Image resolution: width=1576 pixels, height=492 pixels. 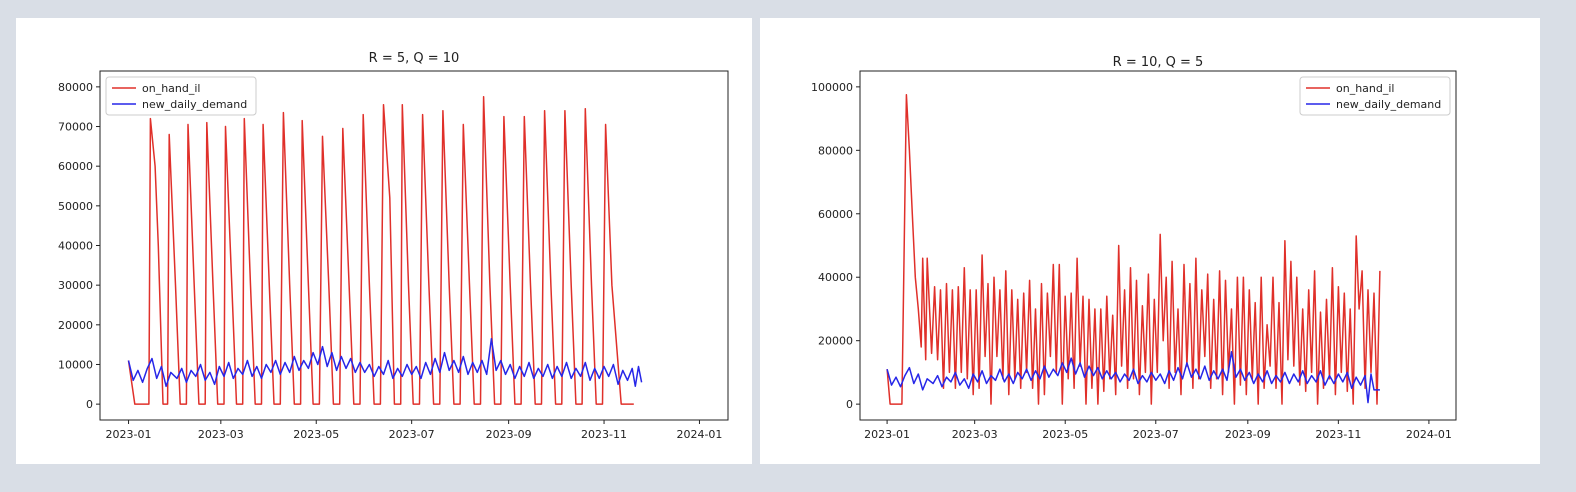 What do you see at coordinates (1158, 62) in the screenshot?
I see `chart-title: R = 10, Q = 5` at bounding box center [1158, 62].